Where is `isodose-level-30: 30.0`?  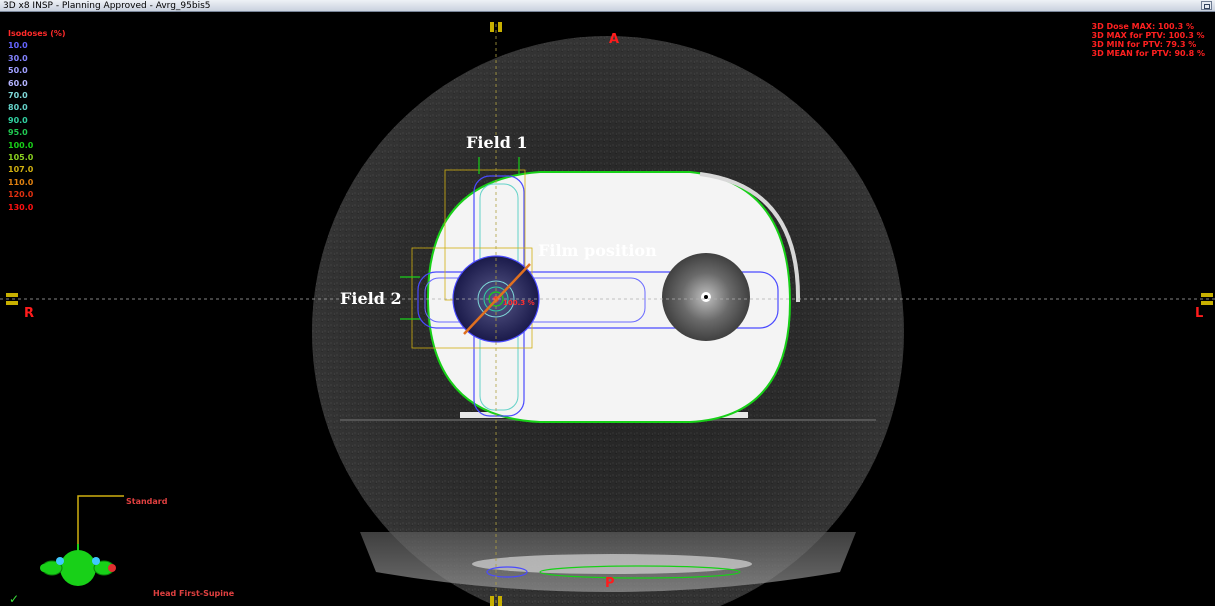 isodose-level-30: 30.0 is located at coordinates (18, 58).